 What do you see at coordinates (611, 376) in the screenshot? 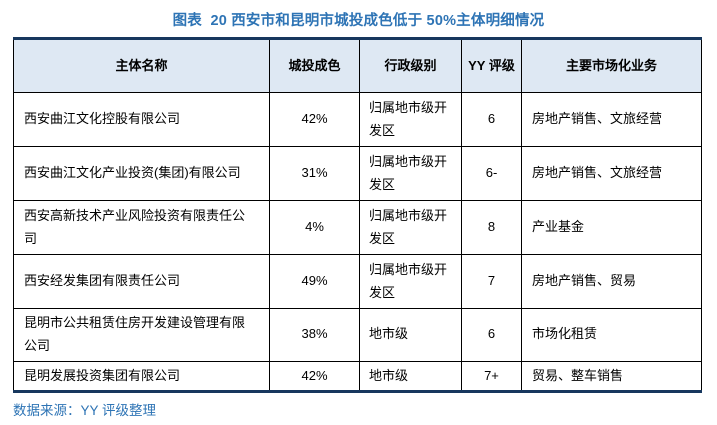
I see `cell-main-business: 贸易、整车销售` at bounding box center [611, 376].